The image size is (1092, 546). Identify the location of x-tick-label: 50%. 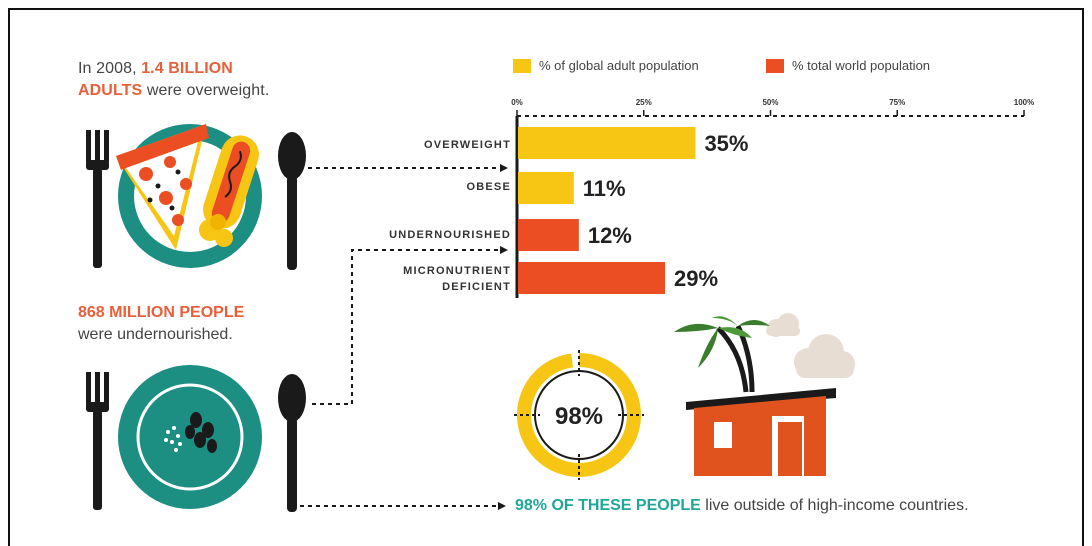
(770, 102).